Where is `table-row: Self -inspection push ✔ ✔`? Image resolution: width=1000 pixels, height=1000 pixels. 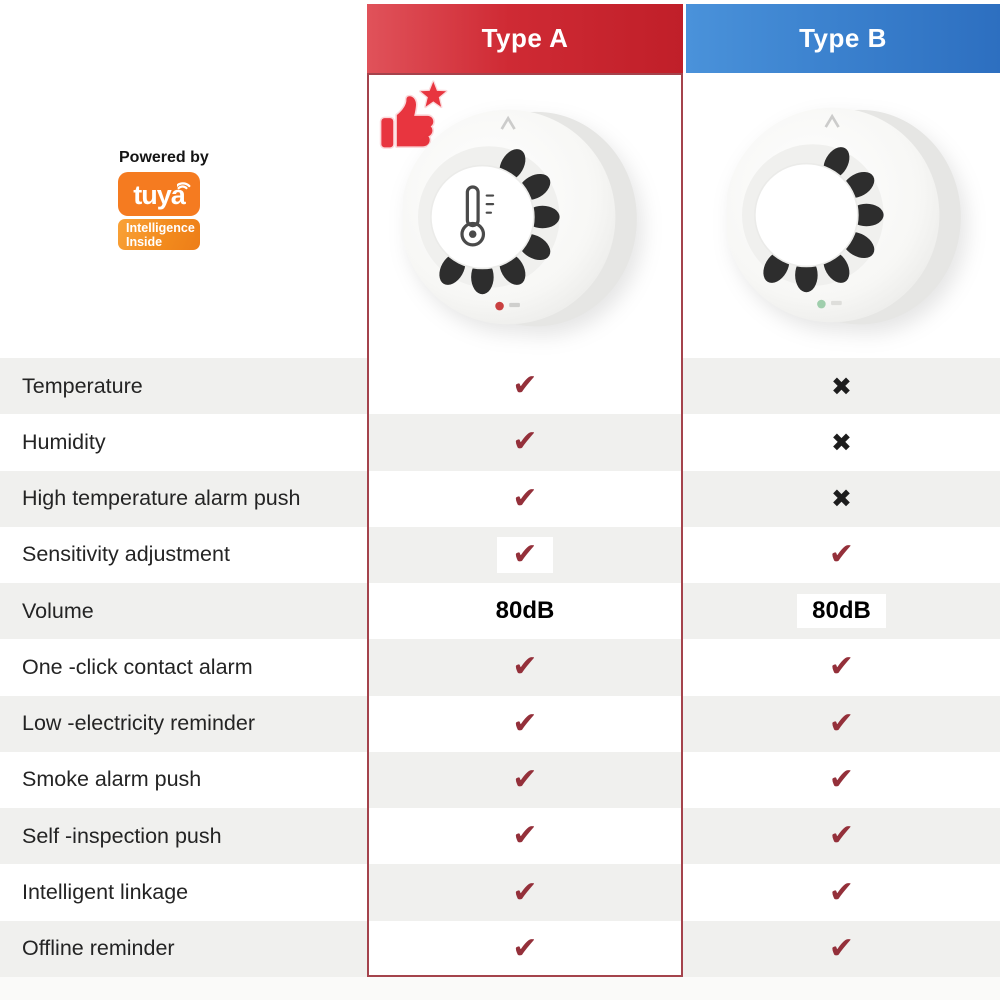 table-row: Self -inspection push ✔ ✔ is located at coordinates (500, 836).